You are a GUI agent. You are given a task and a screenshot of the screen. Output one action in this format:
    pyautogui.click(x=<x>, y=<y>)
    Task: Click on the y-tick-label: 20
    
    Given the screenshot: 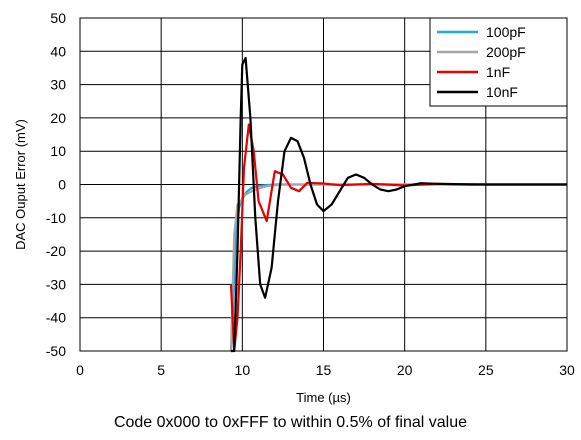 What is the action you would take?
    pyautogui.click(x=58, y=118)
    